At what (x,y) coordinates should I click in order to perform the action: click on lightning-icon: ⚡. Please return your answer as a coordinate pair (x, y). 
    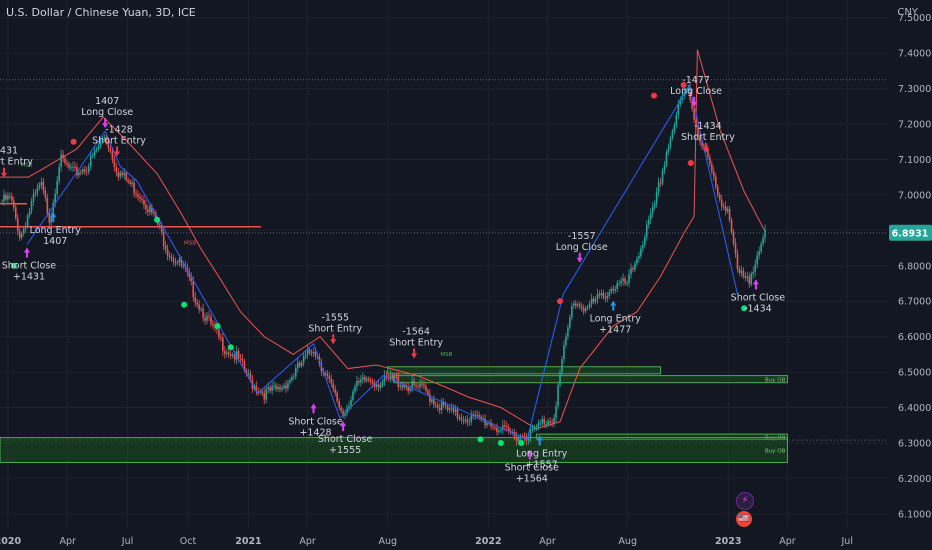
    Looking at the image, I should click on (745, 501).